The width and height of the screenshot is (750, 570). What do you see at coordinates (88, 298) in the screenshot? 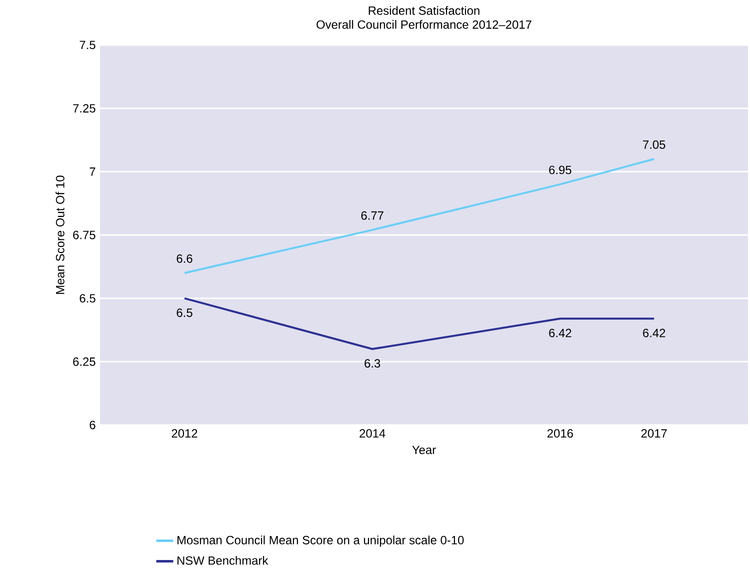
I see `y-tick-label: 6.5` at bounding box center [88, 298].